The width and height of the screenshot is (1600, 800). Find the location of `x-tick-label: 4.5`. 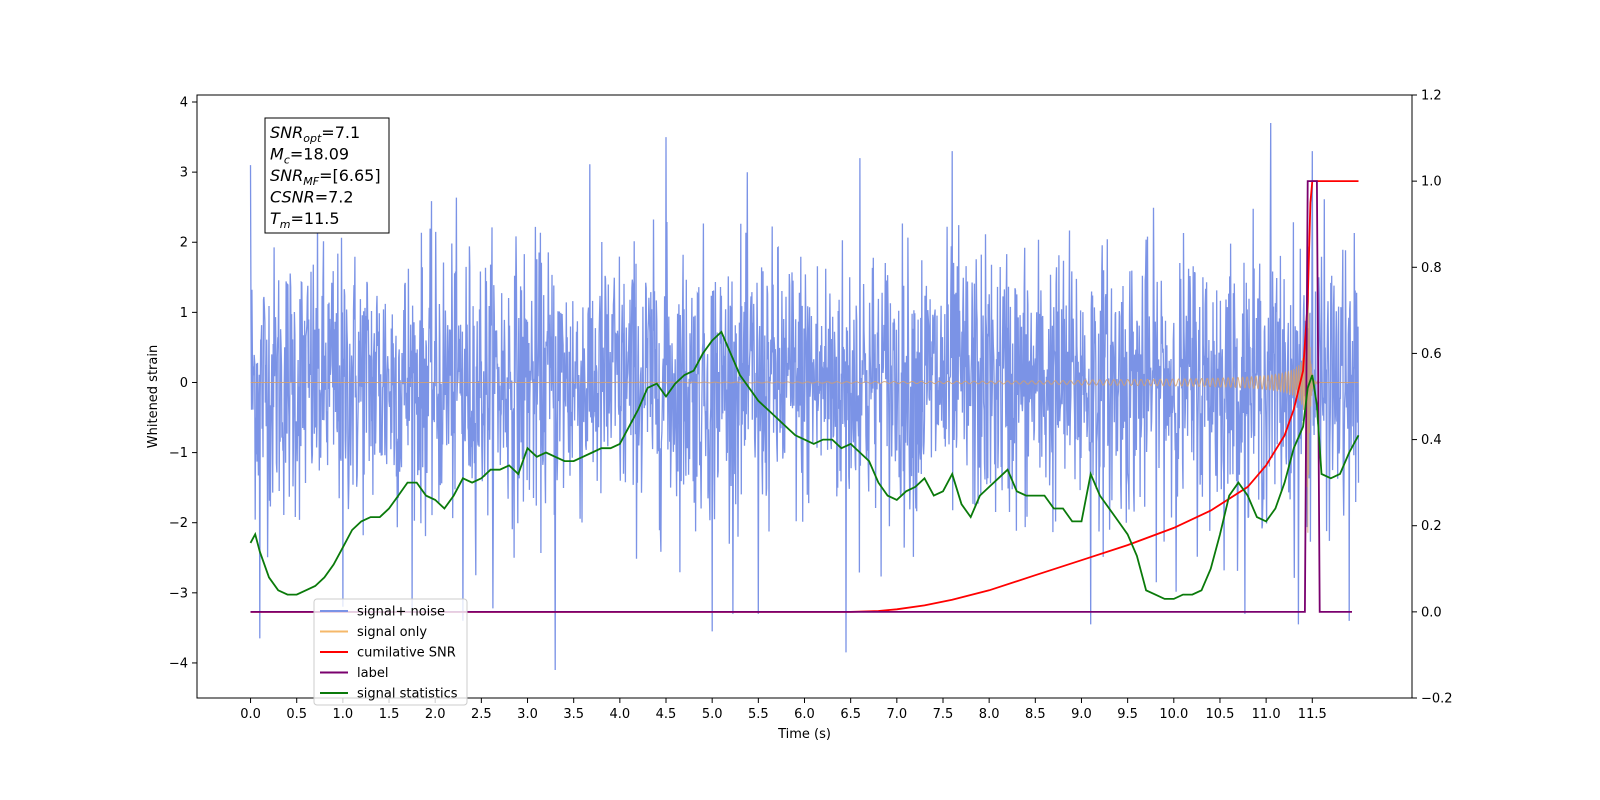

x-tick-label: 4.5 is located at coordinates (666, 714).